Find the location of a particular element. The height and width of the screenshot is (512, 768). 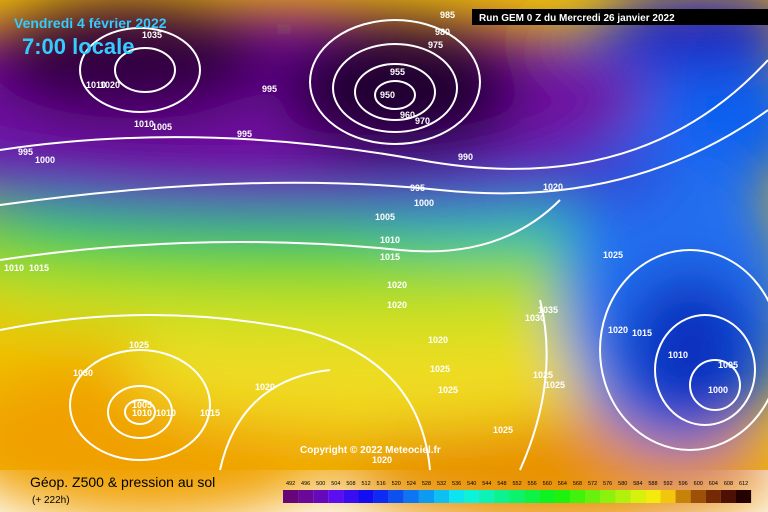

color-label: 504 is located at coordinates (335, 484).